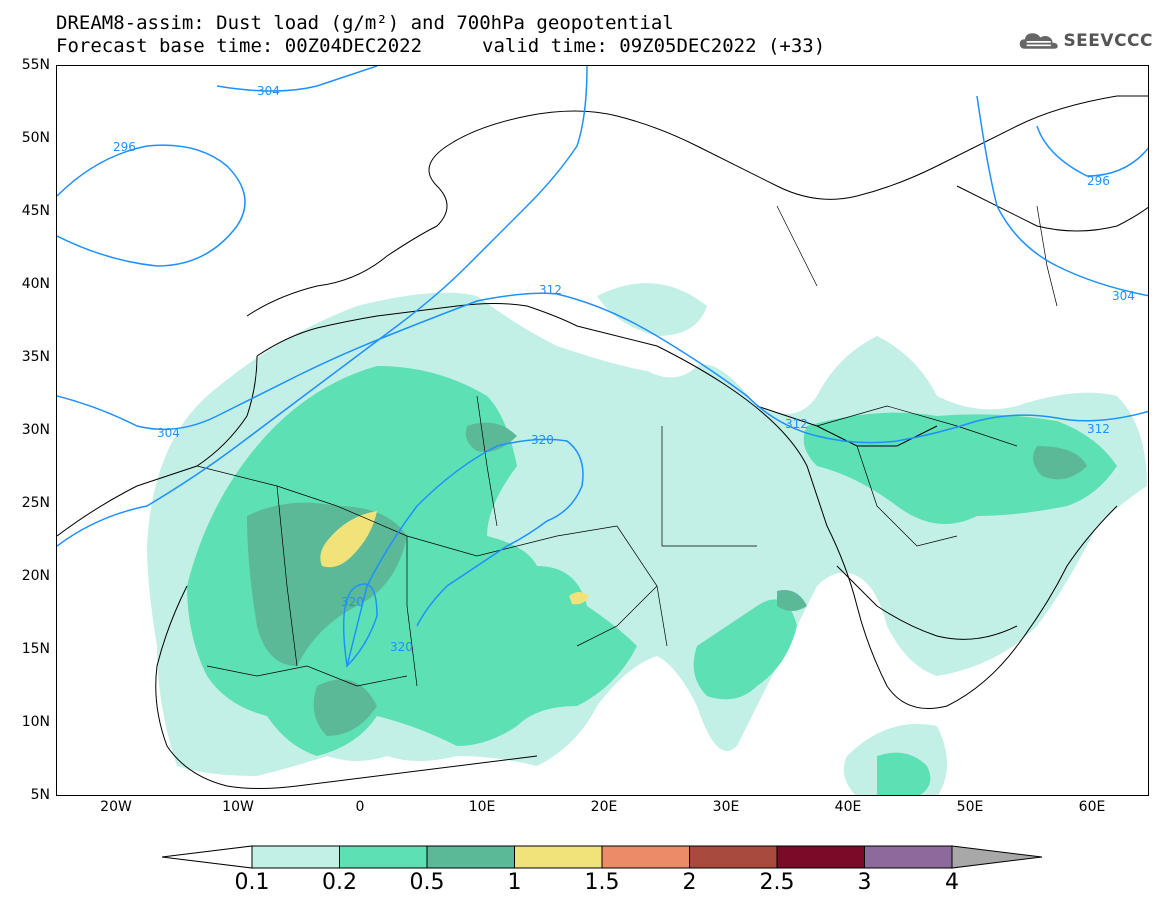  What do you see at coordinates (1092, 151) in the screenshot?
I see `contour-296-east` at bounding box center [1092, 151].